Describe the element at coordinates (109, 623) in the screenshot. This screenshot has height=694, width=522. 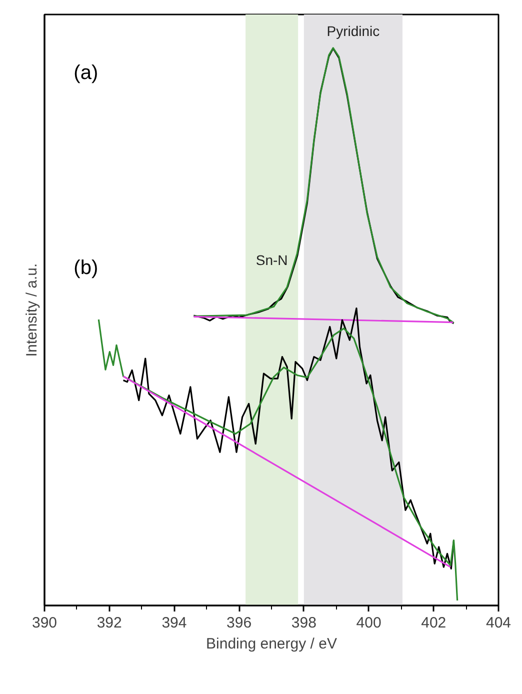
I see `x-tick-label: 392` at that location.